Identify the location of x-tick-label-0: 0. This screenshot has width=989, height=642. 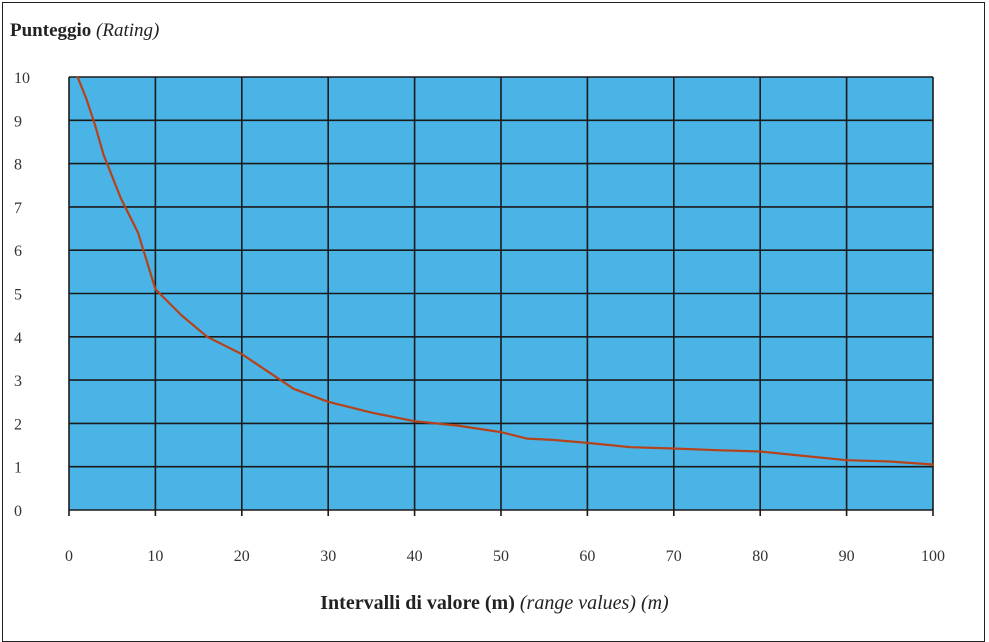
(69, 556).